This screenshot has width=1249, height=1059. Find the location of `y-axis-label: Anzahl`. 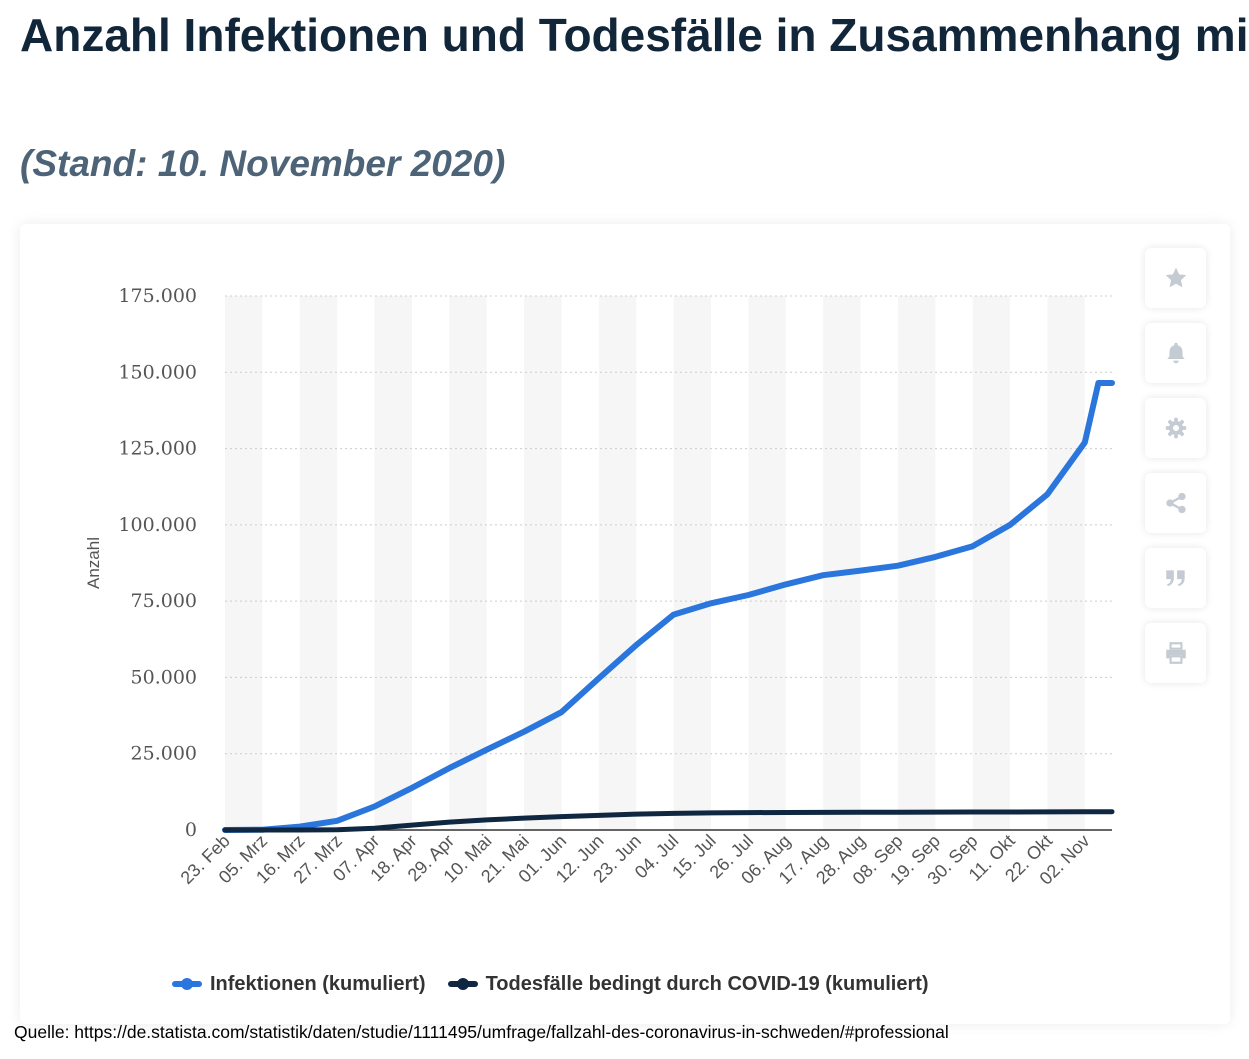

y-axis-label: Anzahl is located at coordinates (93, 563).